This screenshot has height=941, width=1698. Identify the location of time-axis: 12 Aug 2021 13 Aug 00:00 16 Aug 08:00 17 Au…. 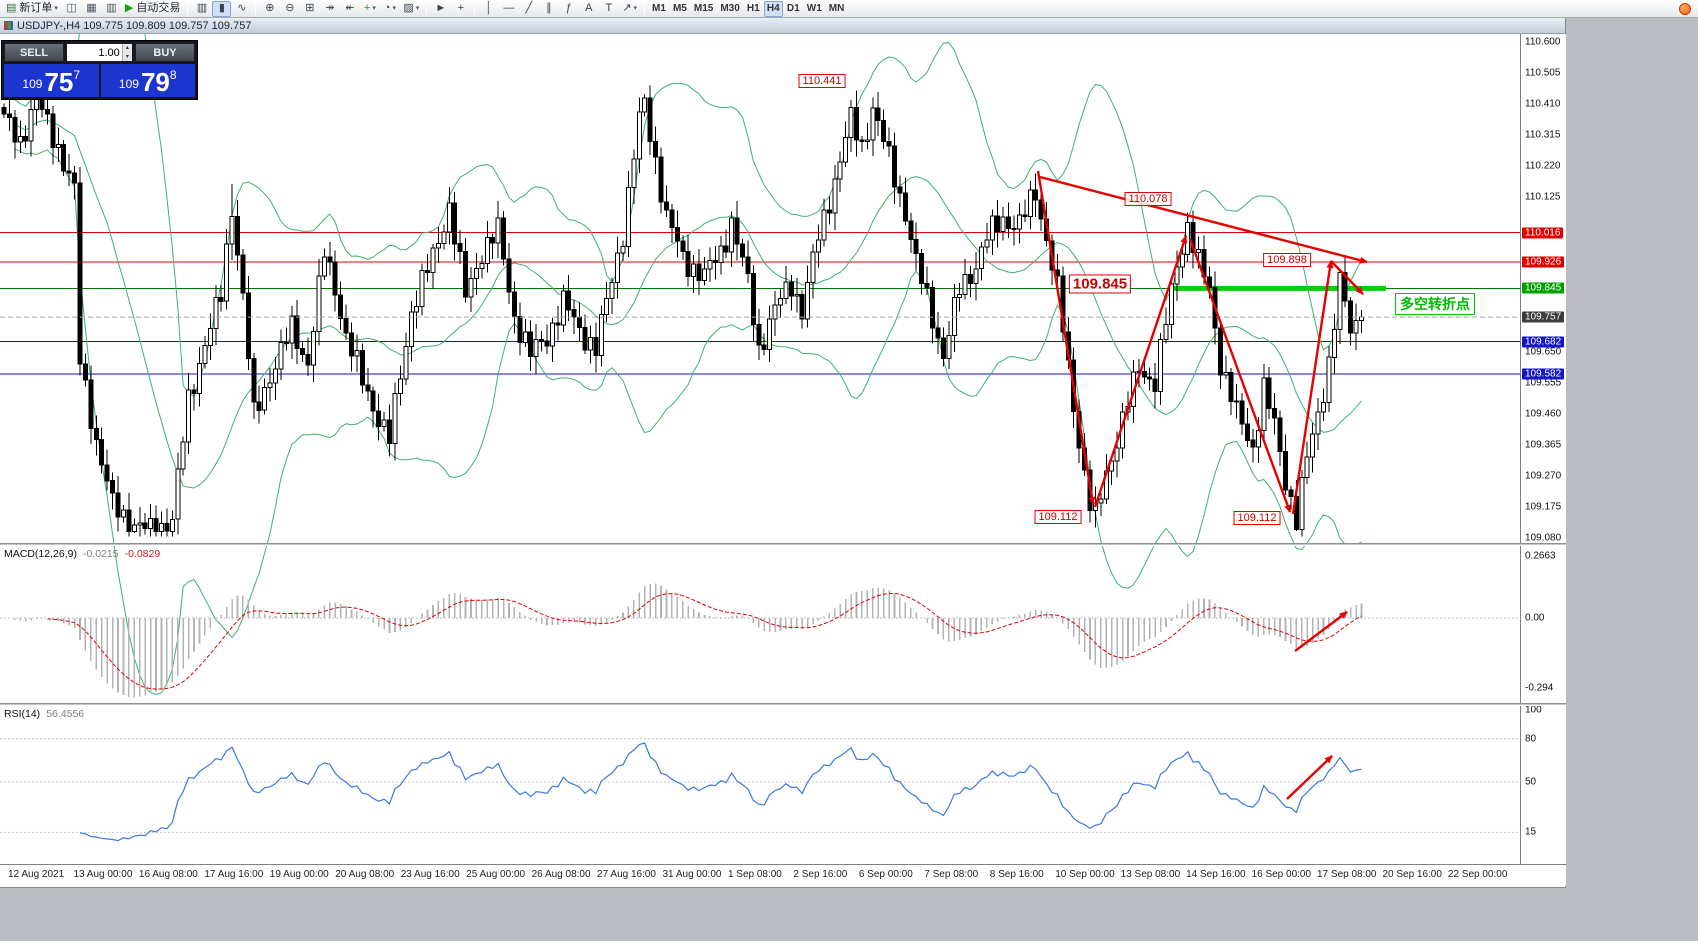
(783, 875).